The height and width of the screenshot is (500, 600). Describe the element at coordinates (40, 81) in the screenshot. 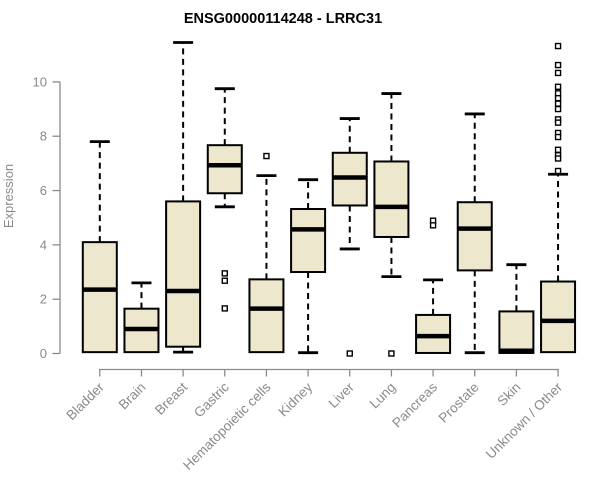

I see `y-tick-label: 10` at that location.